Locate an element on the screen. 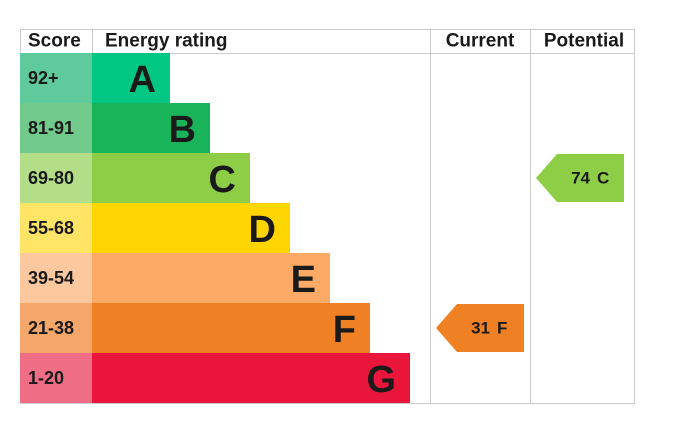  rating-letter: D is located at coordinates (262, 230).